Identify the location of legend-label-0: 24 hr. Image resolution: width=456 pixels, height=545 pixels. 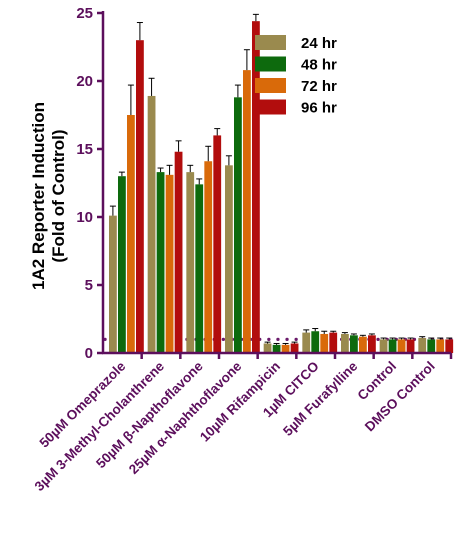
(319, 43).